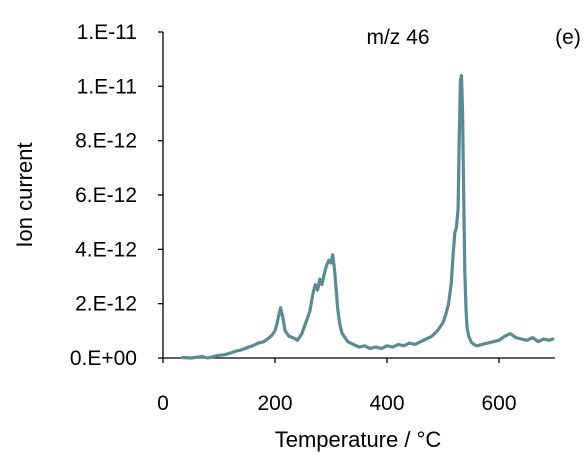  What do you see at coordinates (163, 403) in the screenshot?
I see `x-tick-label: 0` at bounding box center [163, 403].